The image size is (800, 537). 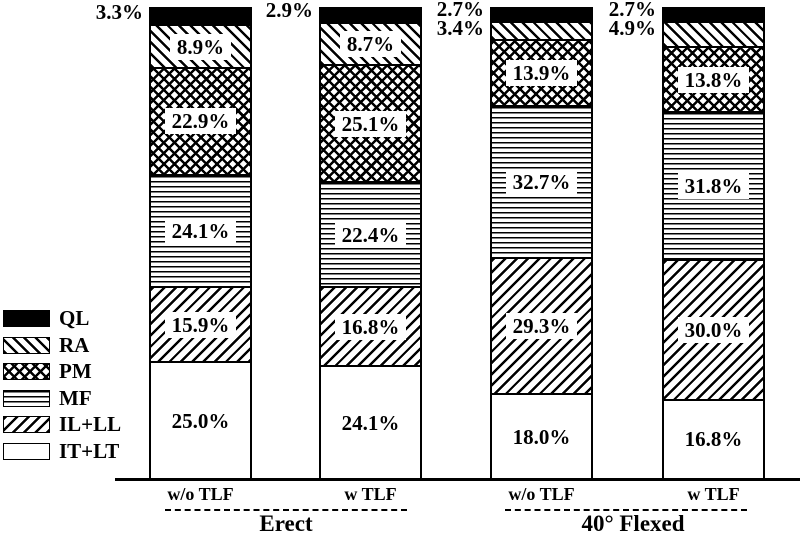 I want to click on legend-label: QL, so click(x=74, y=318).